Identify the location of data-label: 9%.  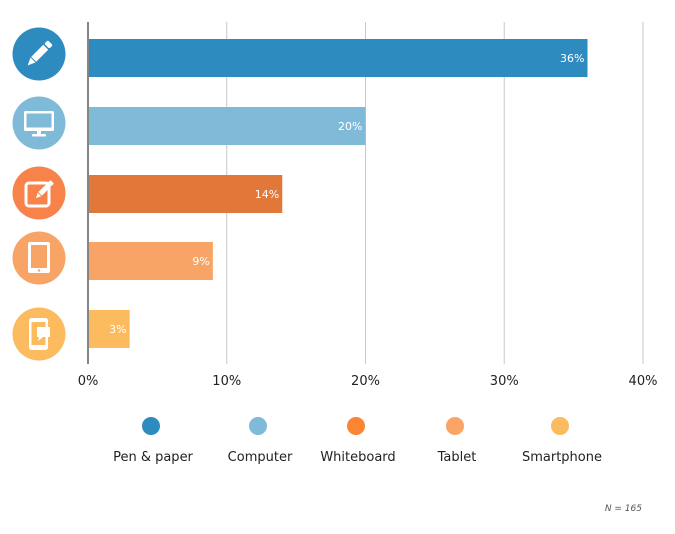
(200, 261).